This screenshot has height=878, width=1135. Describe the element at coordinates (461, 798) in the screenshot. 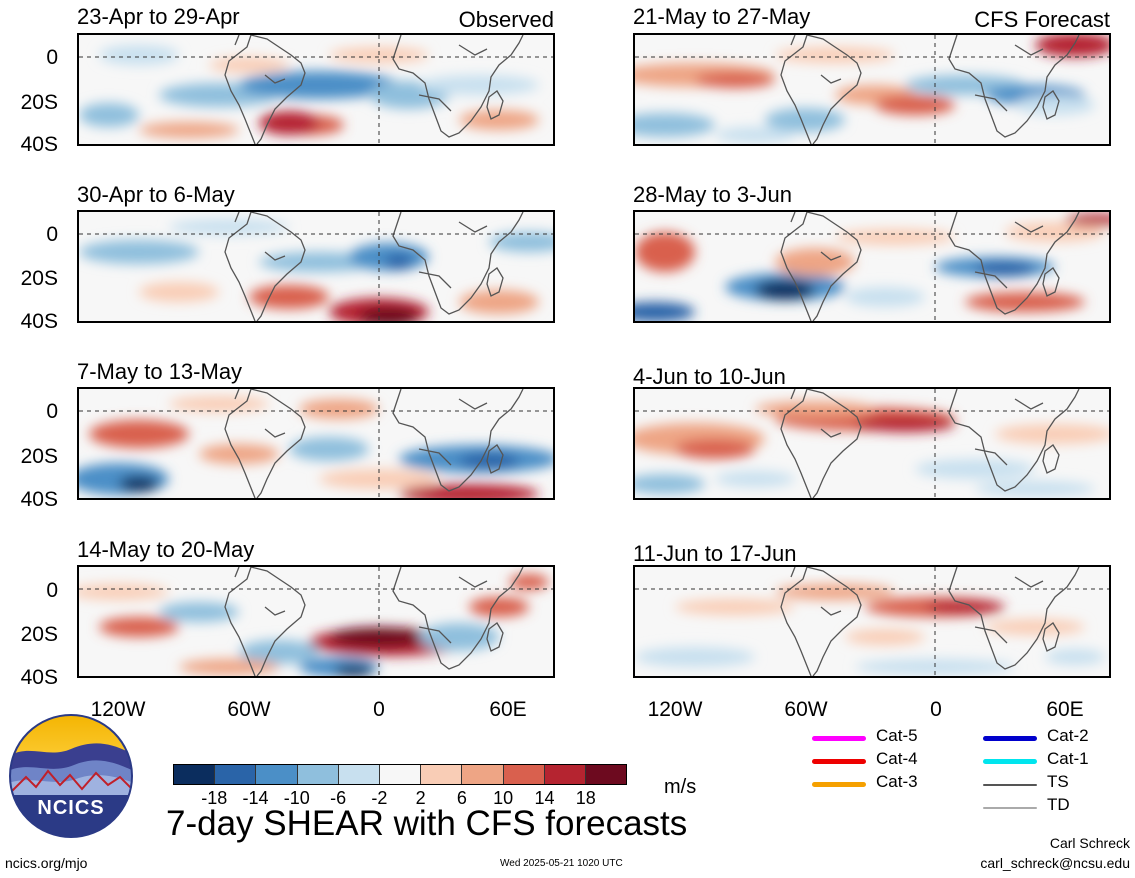

I see `colorbar-tick-label: 6` at that location.